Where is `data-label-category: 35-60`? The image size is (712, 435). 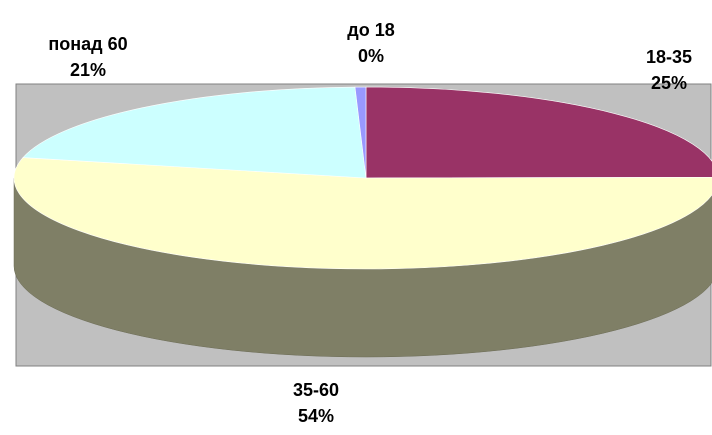 data-label-category: 35-60 is located at coordinates (316, 390).